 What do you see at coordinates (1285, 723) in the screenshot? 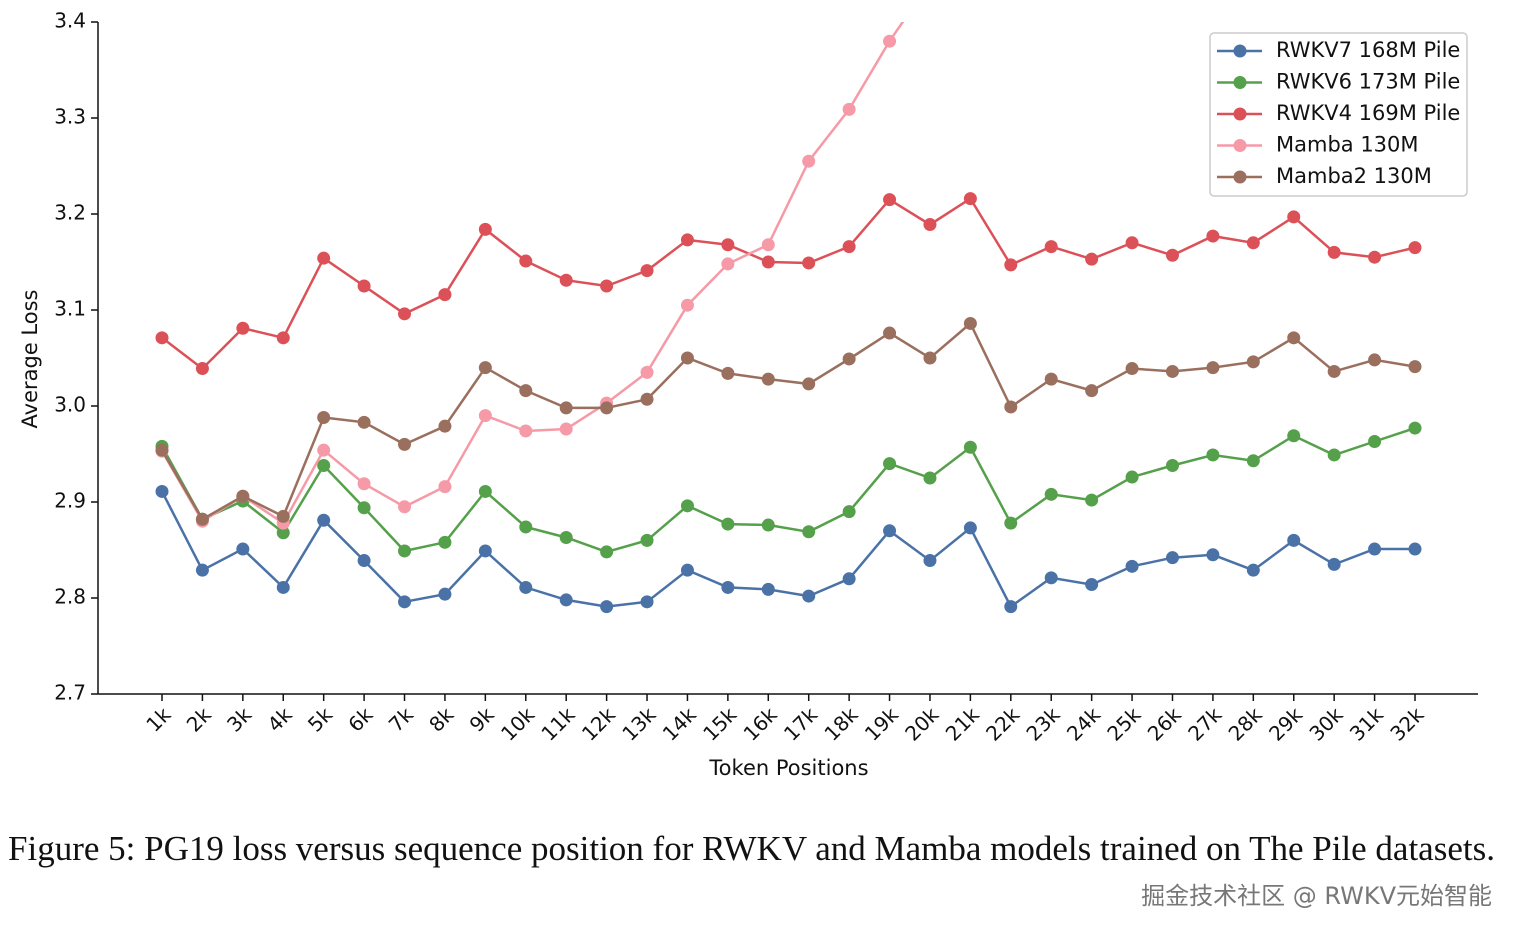
I see `x-tick-label: 29k` at bounding box center [1285, 723].